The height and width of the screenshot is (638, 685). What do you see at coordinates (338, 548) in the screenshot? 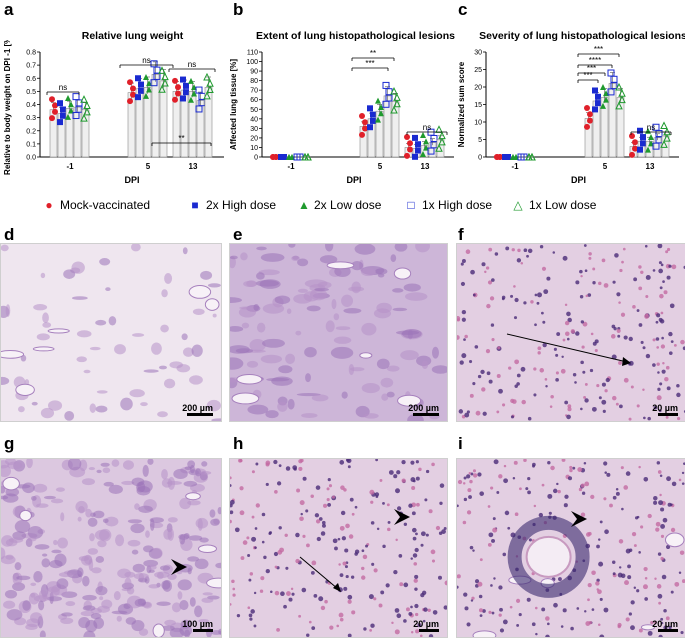
I see `micrograph-h: 20 µm` at bounding box center [338, 548].